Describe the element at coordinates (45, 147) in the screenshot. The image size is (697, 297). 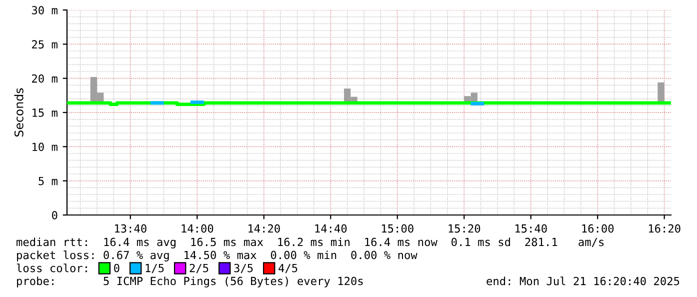
I see `y-tick-label: 10 m` at that location.